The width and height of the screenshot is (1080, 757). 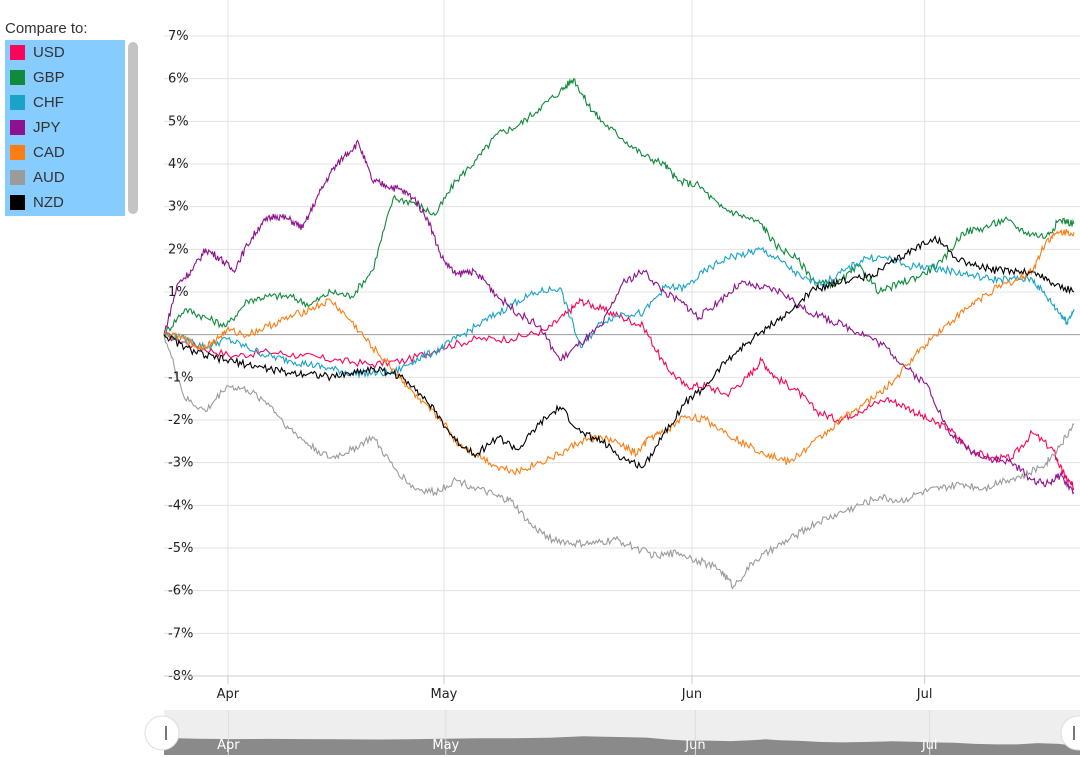 What do you see at coordinates (180, 633) in the screenshot?
I see `y-tick-label: -7%` at bounding box center [180, 633].